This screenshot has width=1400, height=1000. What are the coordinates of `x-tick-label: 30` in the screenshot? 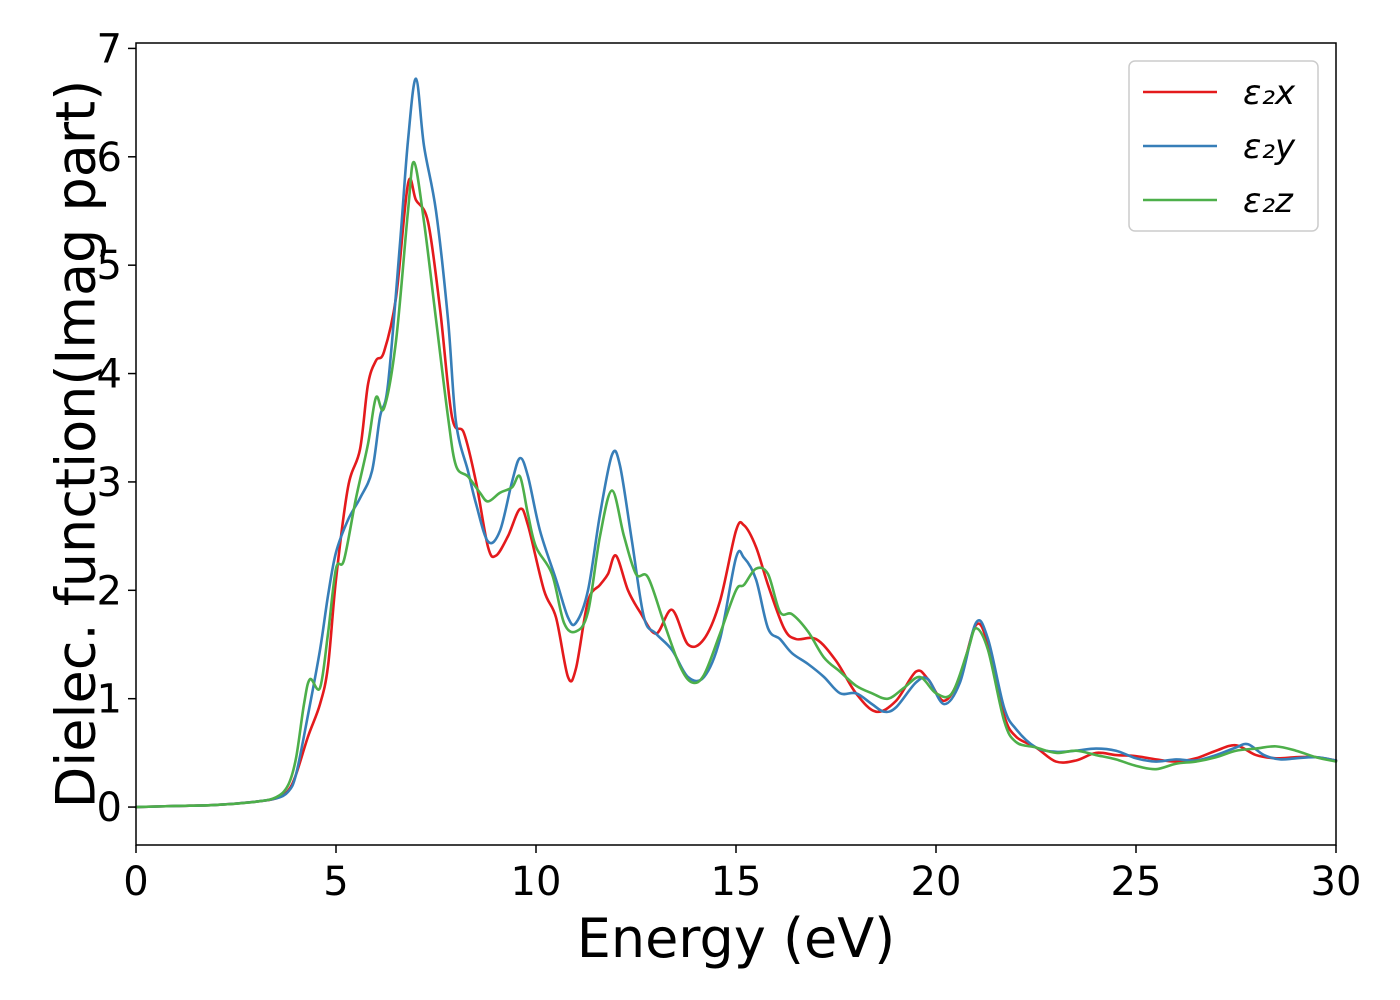 It's located at (1336, 882).